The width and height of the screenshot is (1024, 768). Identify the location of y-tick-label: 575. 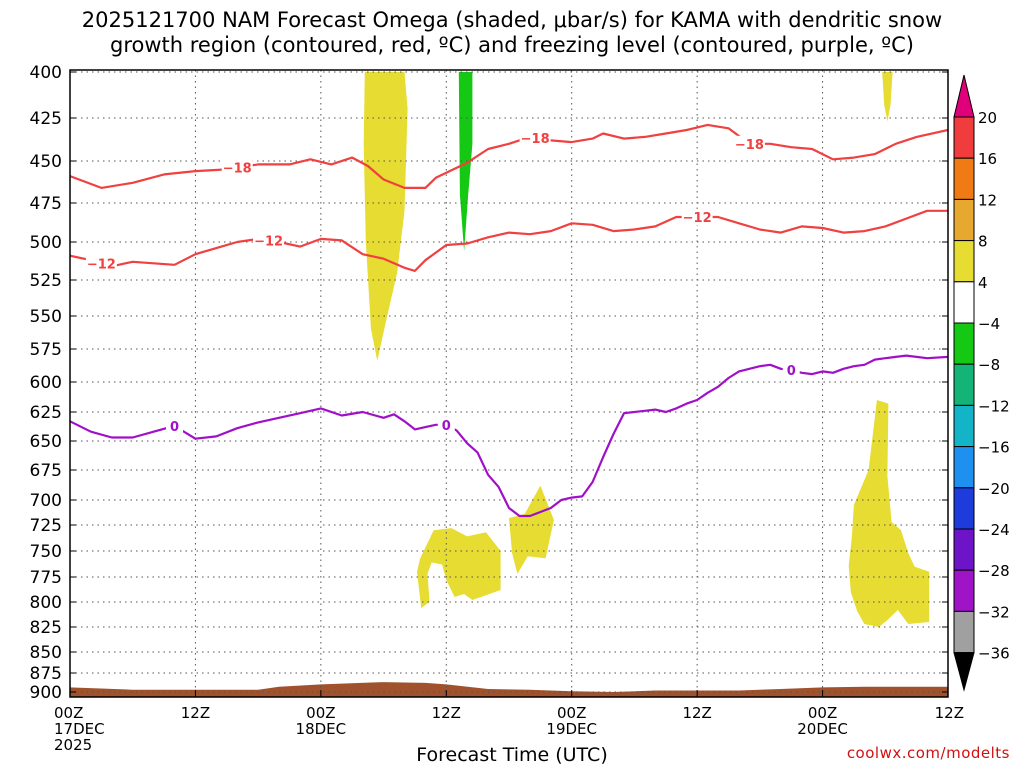
(46, 350).